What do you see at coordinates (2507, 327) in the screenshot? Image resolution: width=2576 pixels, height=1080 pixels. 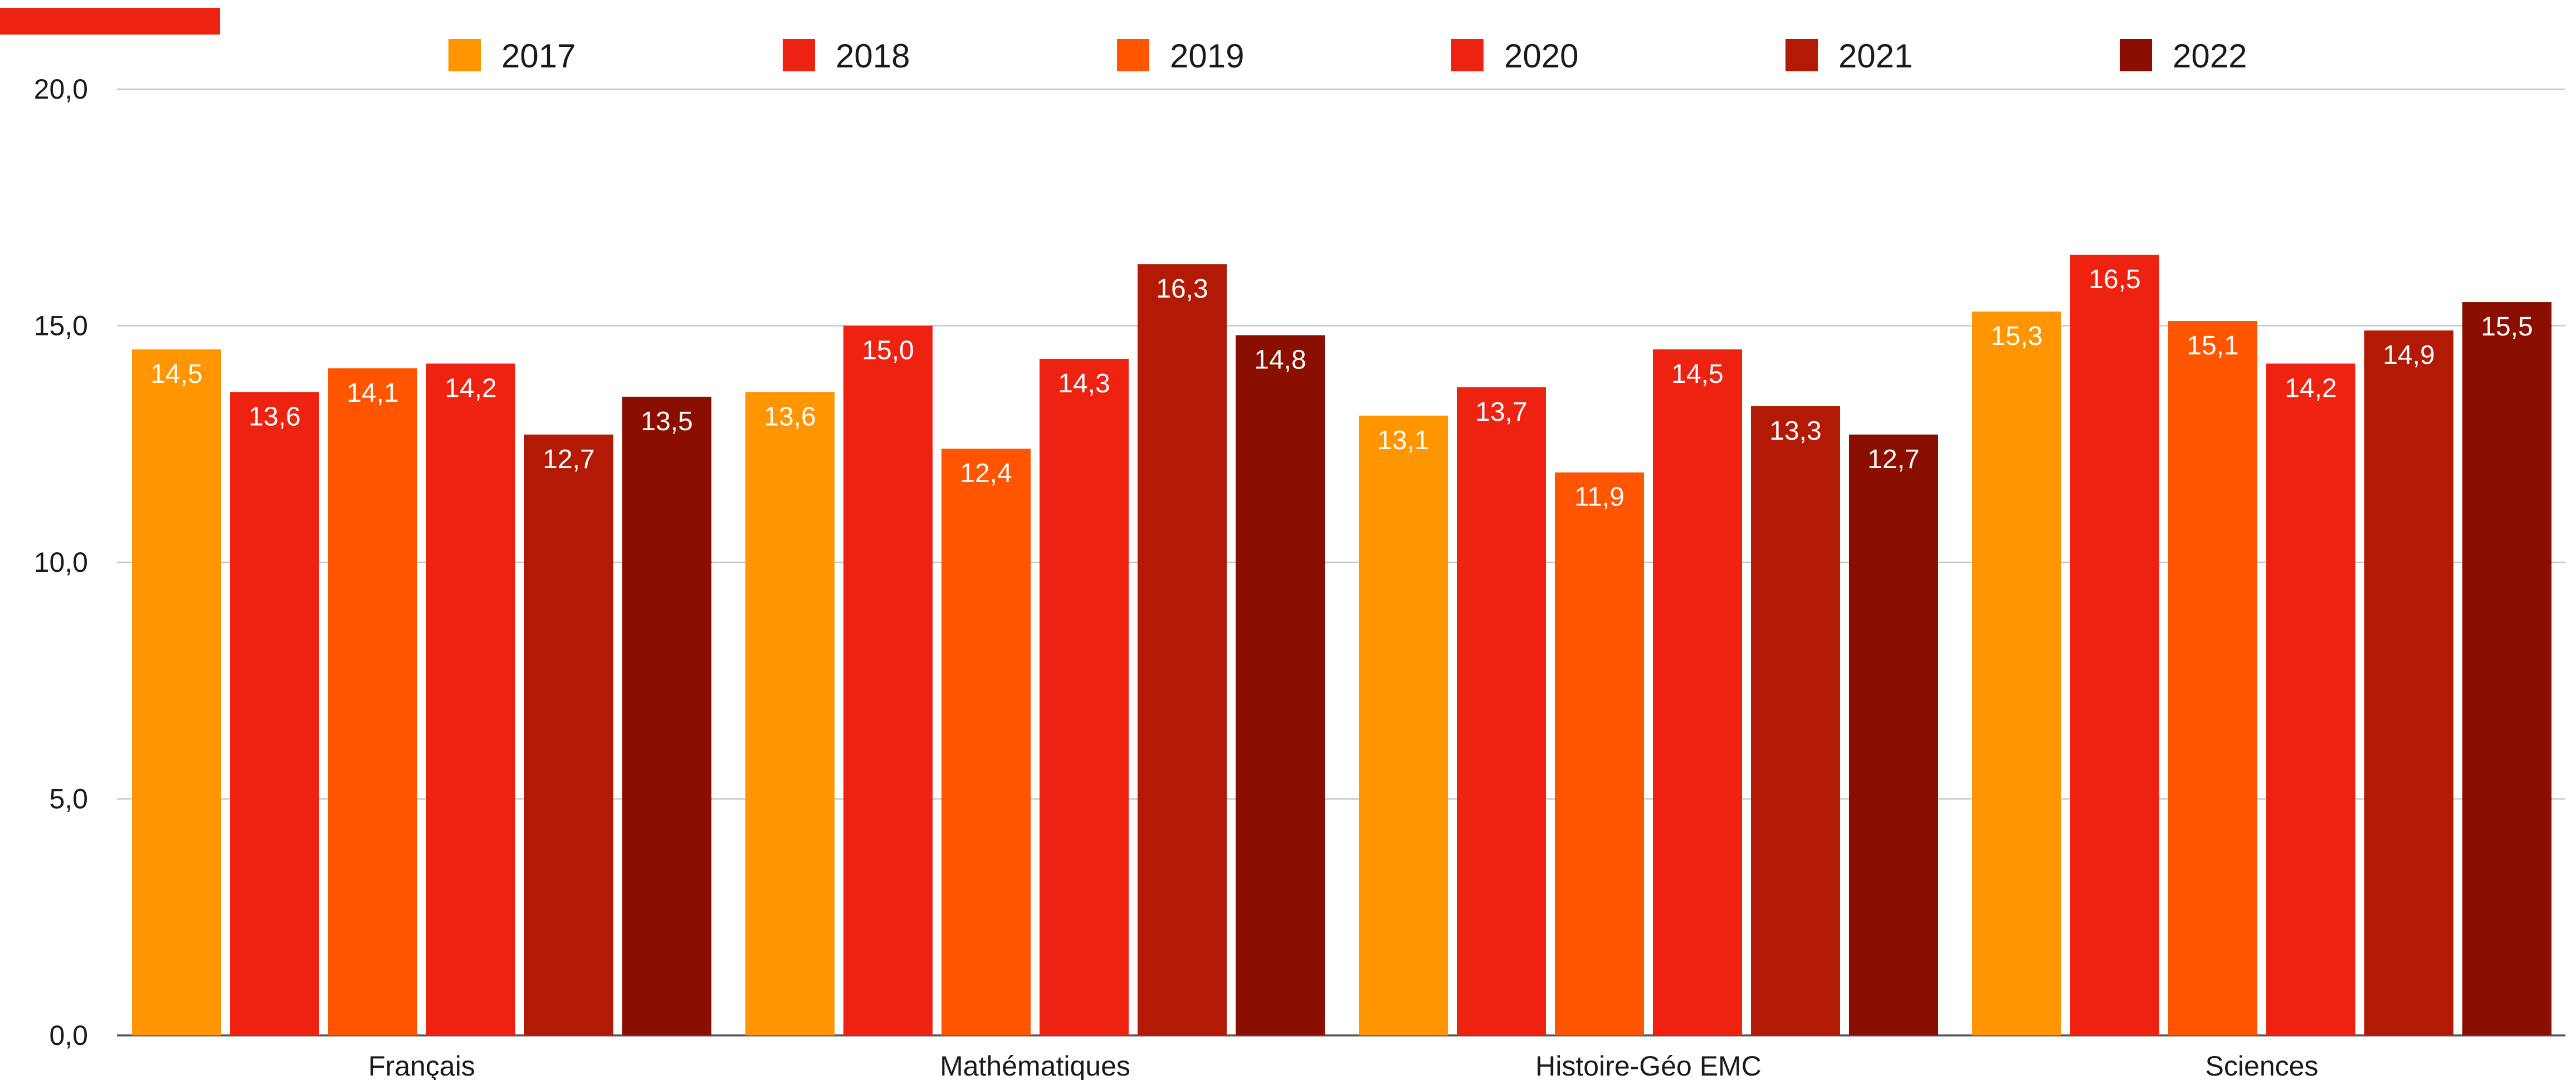 I see `data-label: 15,5` at bounding box center [2507, 327].